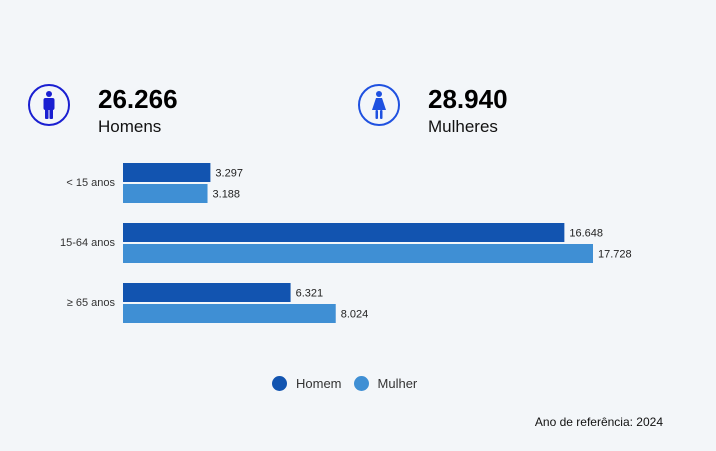 This screenshot has width=716, height=451. Describe the element at coordinates (138, 99) in the screenshot. I see `men-total: 26.266` at that location.